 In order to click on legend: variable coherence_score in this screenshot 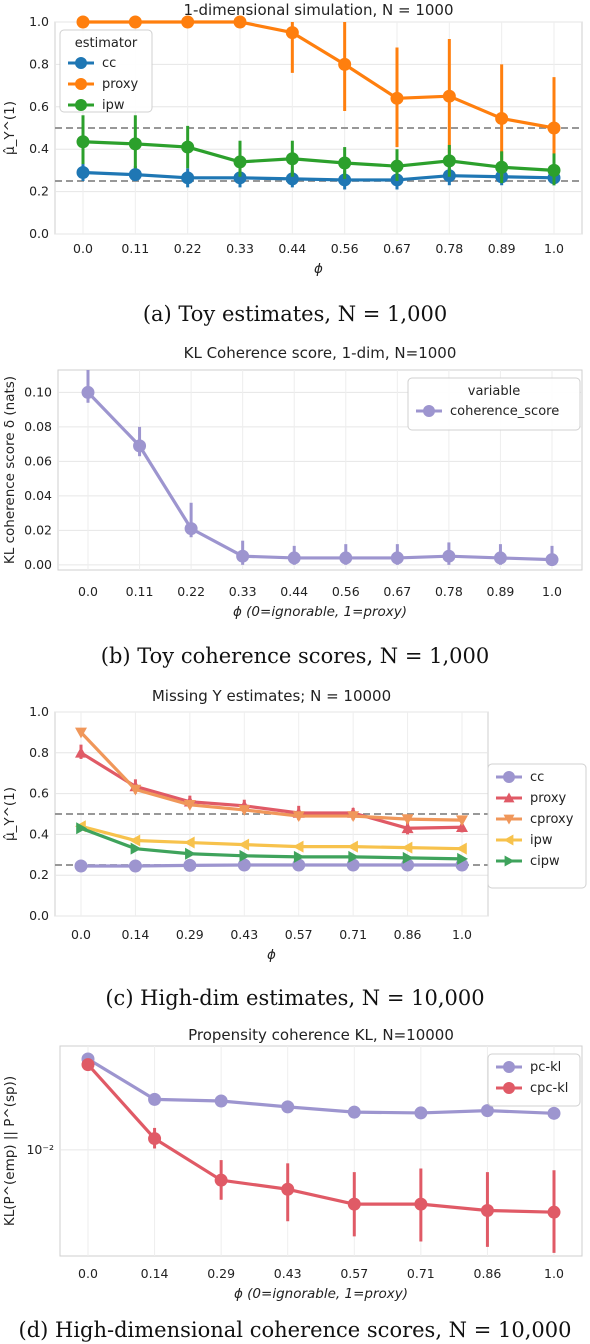, I will do `click(494, 404)`.